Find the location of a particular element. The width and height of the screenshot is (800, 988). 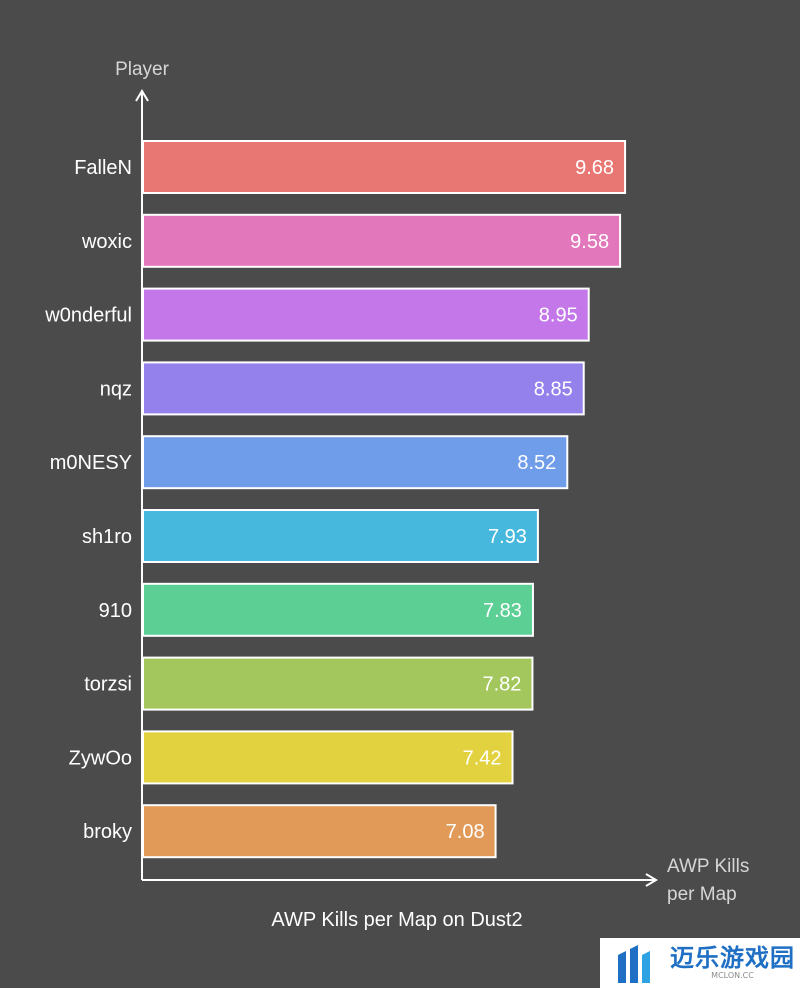

brand-logo-icon is located at coordinates (634, 964).